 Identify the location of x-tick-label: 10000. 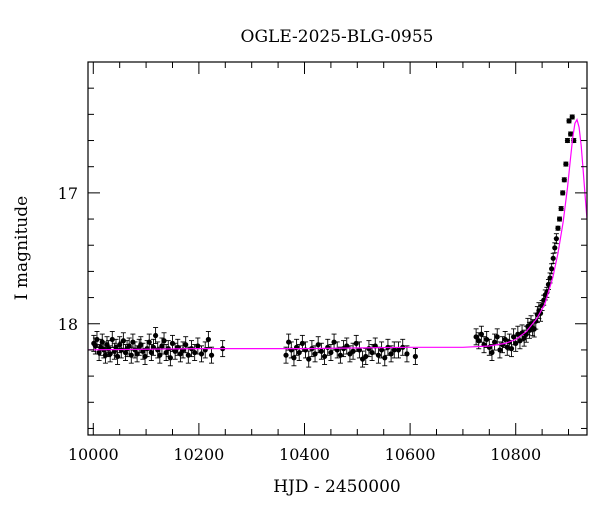
(93, 454).